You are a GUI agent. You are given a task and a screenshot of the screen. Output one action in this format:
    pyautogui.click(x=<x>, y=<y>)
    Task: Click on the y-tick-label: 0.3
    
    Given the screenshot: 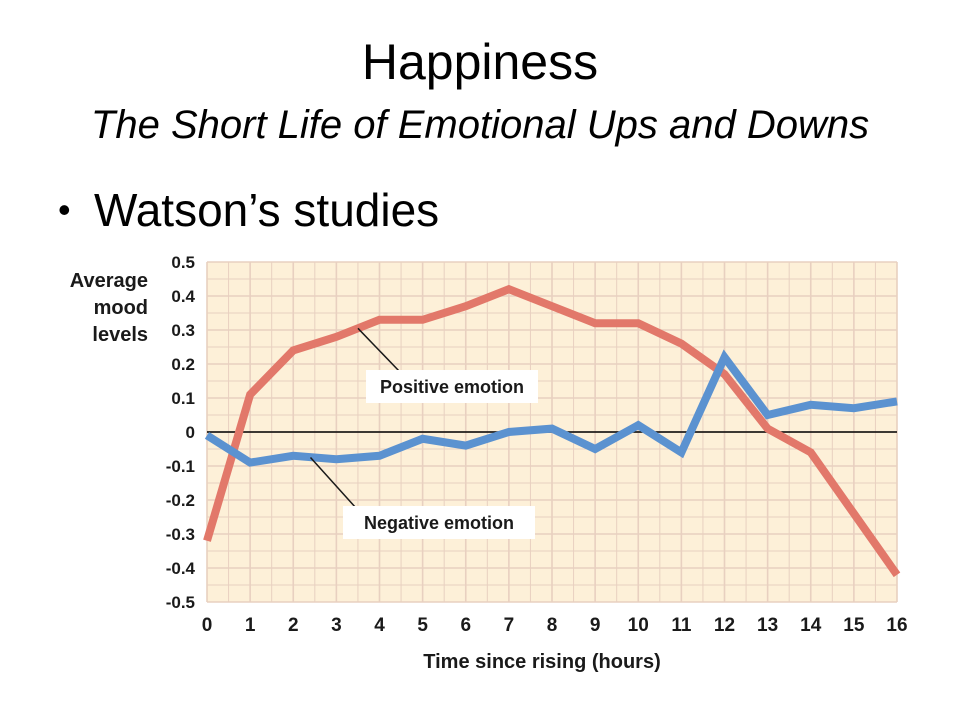 What is the action you would take?
    pyautogui.click(x=183, y=330)
    